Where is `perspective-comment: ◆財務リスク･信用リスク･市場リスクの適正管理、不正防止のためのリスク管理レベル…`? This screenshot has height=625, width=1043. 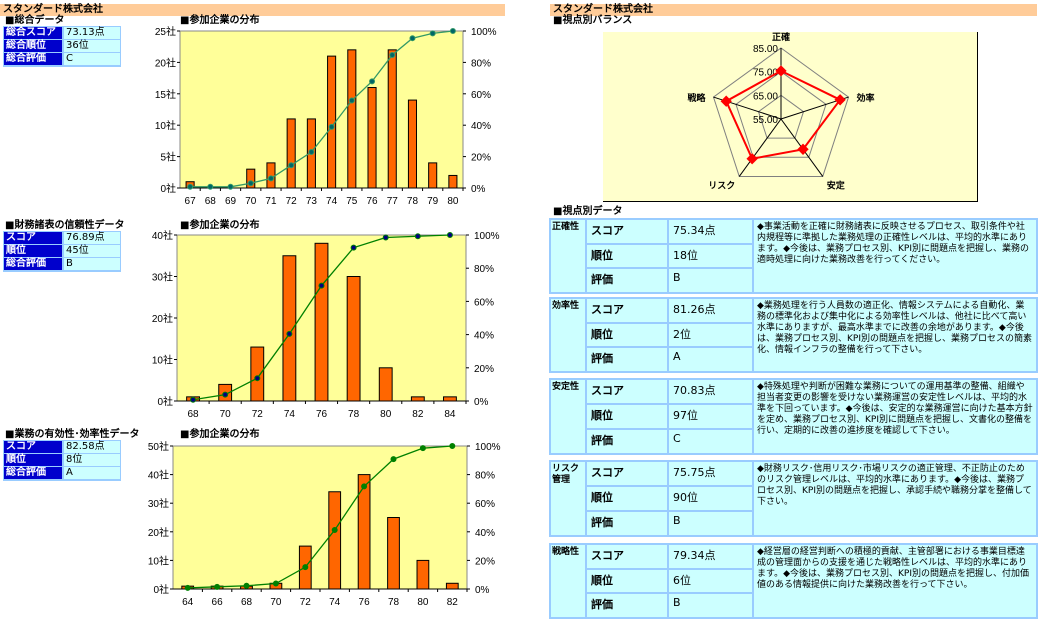
perspective-comment: ◆財務リスク･信用リスク･市場リスクの適正管理、不正防止のためのリスク管理レベル… is located at coordinates (895, 498).